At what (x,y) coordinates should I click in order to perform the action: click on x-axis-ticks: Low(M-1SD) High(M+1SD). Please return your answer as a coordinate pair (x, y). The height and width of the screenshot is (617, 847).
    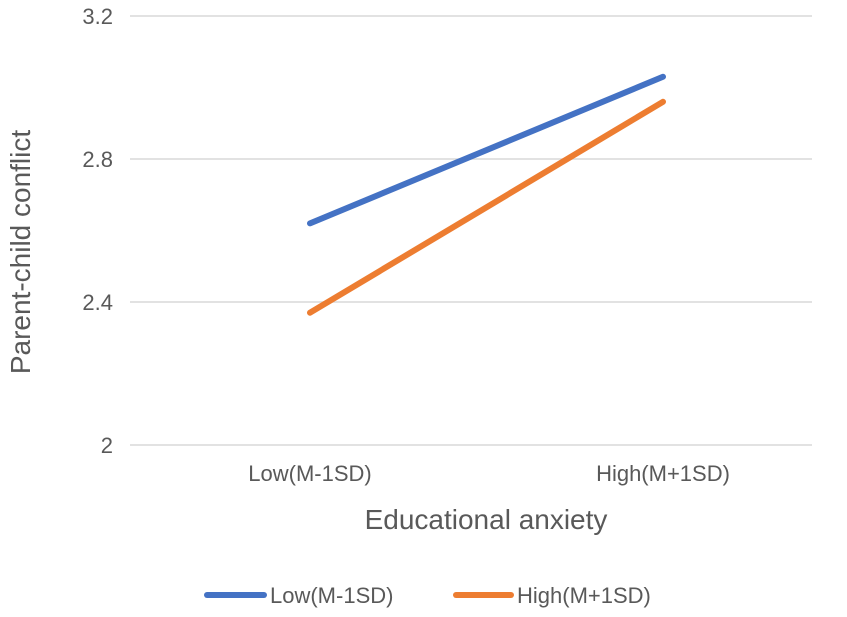
    Looking at the image, I should click on (489, 473).